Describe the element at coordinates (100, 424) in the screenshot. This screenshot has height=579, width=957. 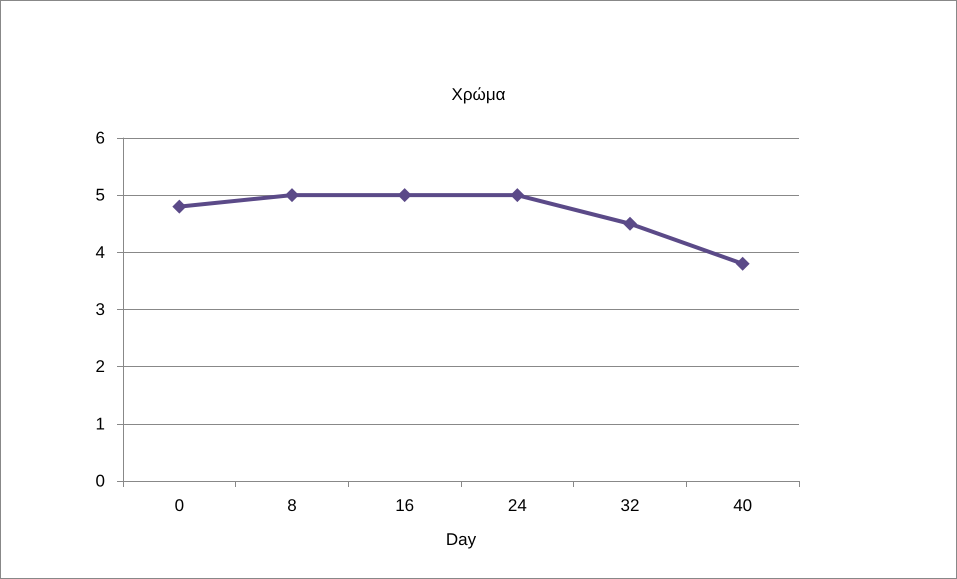
I see `y-tick-label: 1` at that location.